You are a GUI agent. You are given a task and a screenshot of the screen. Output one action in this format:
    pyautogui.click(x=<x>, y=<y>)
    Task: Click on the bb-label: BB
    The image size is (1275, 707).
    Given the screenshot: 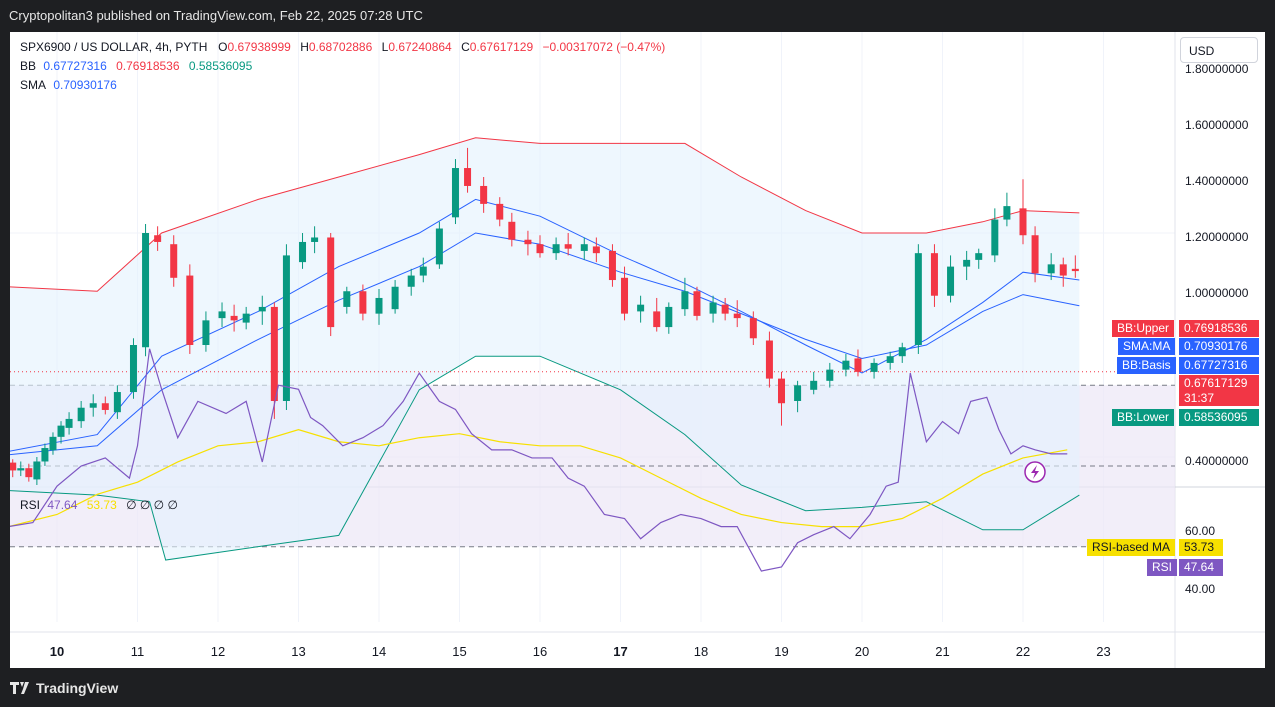 What is the action you would take?
    pyautogui.click(x=28, y=66)
    